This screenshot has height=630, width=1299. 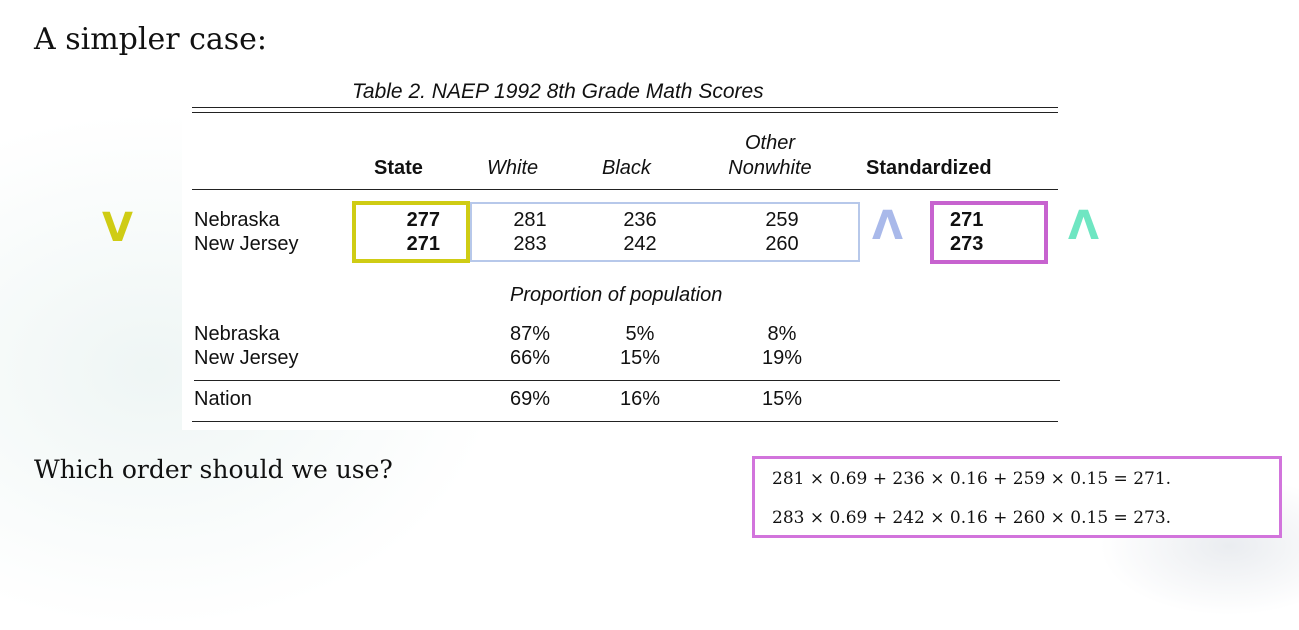 I want to click on standardized-comparison-arrow: Λ, so click(x=1083, y=226).